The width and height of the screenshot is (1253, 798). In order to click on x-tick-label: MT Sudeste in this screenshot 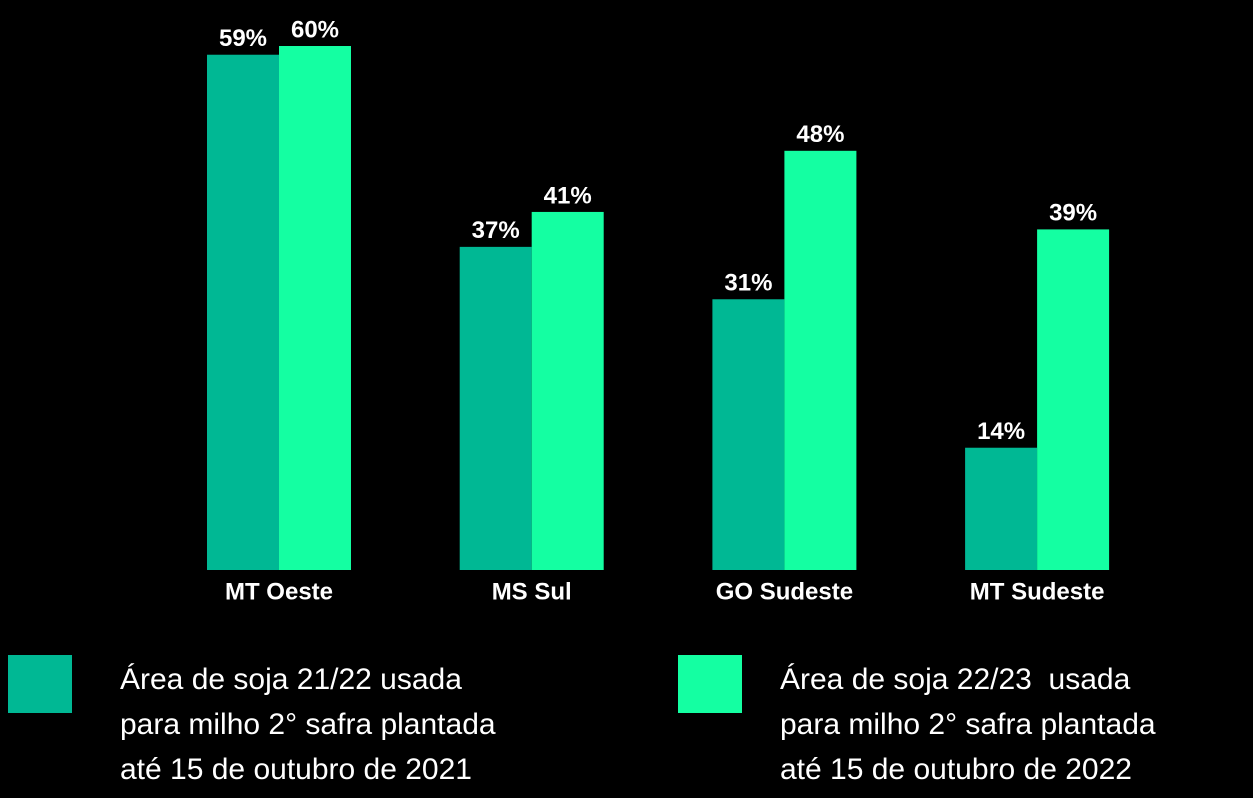, I will do `click(1037, 591)`.